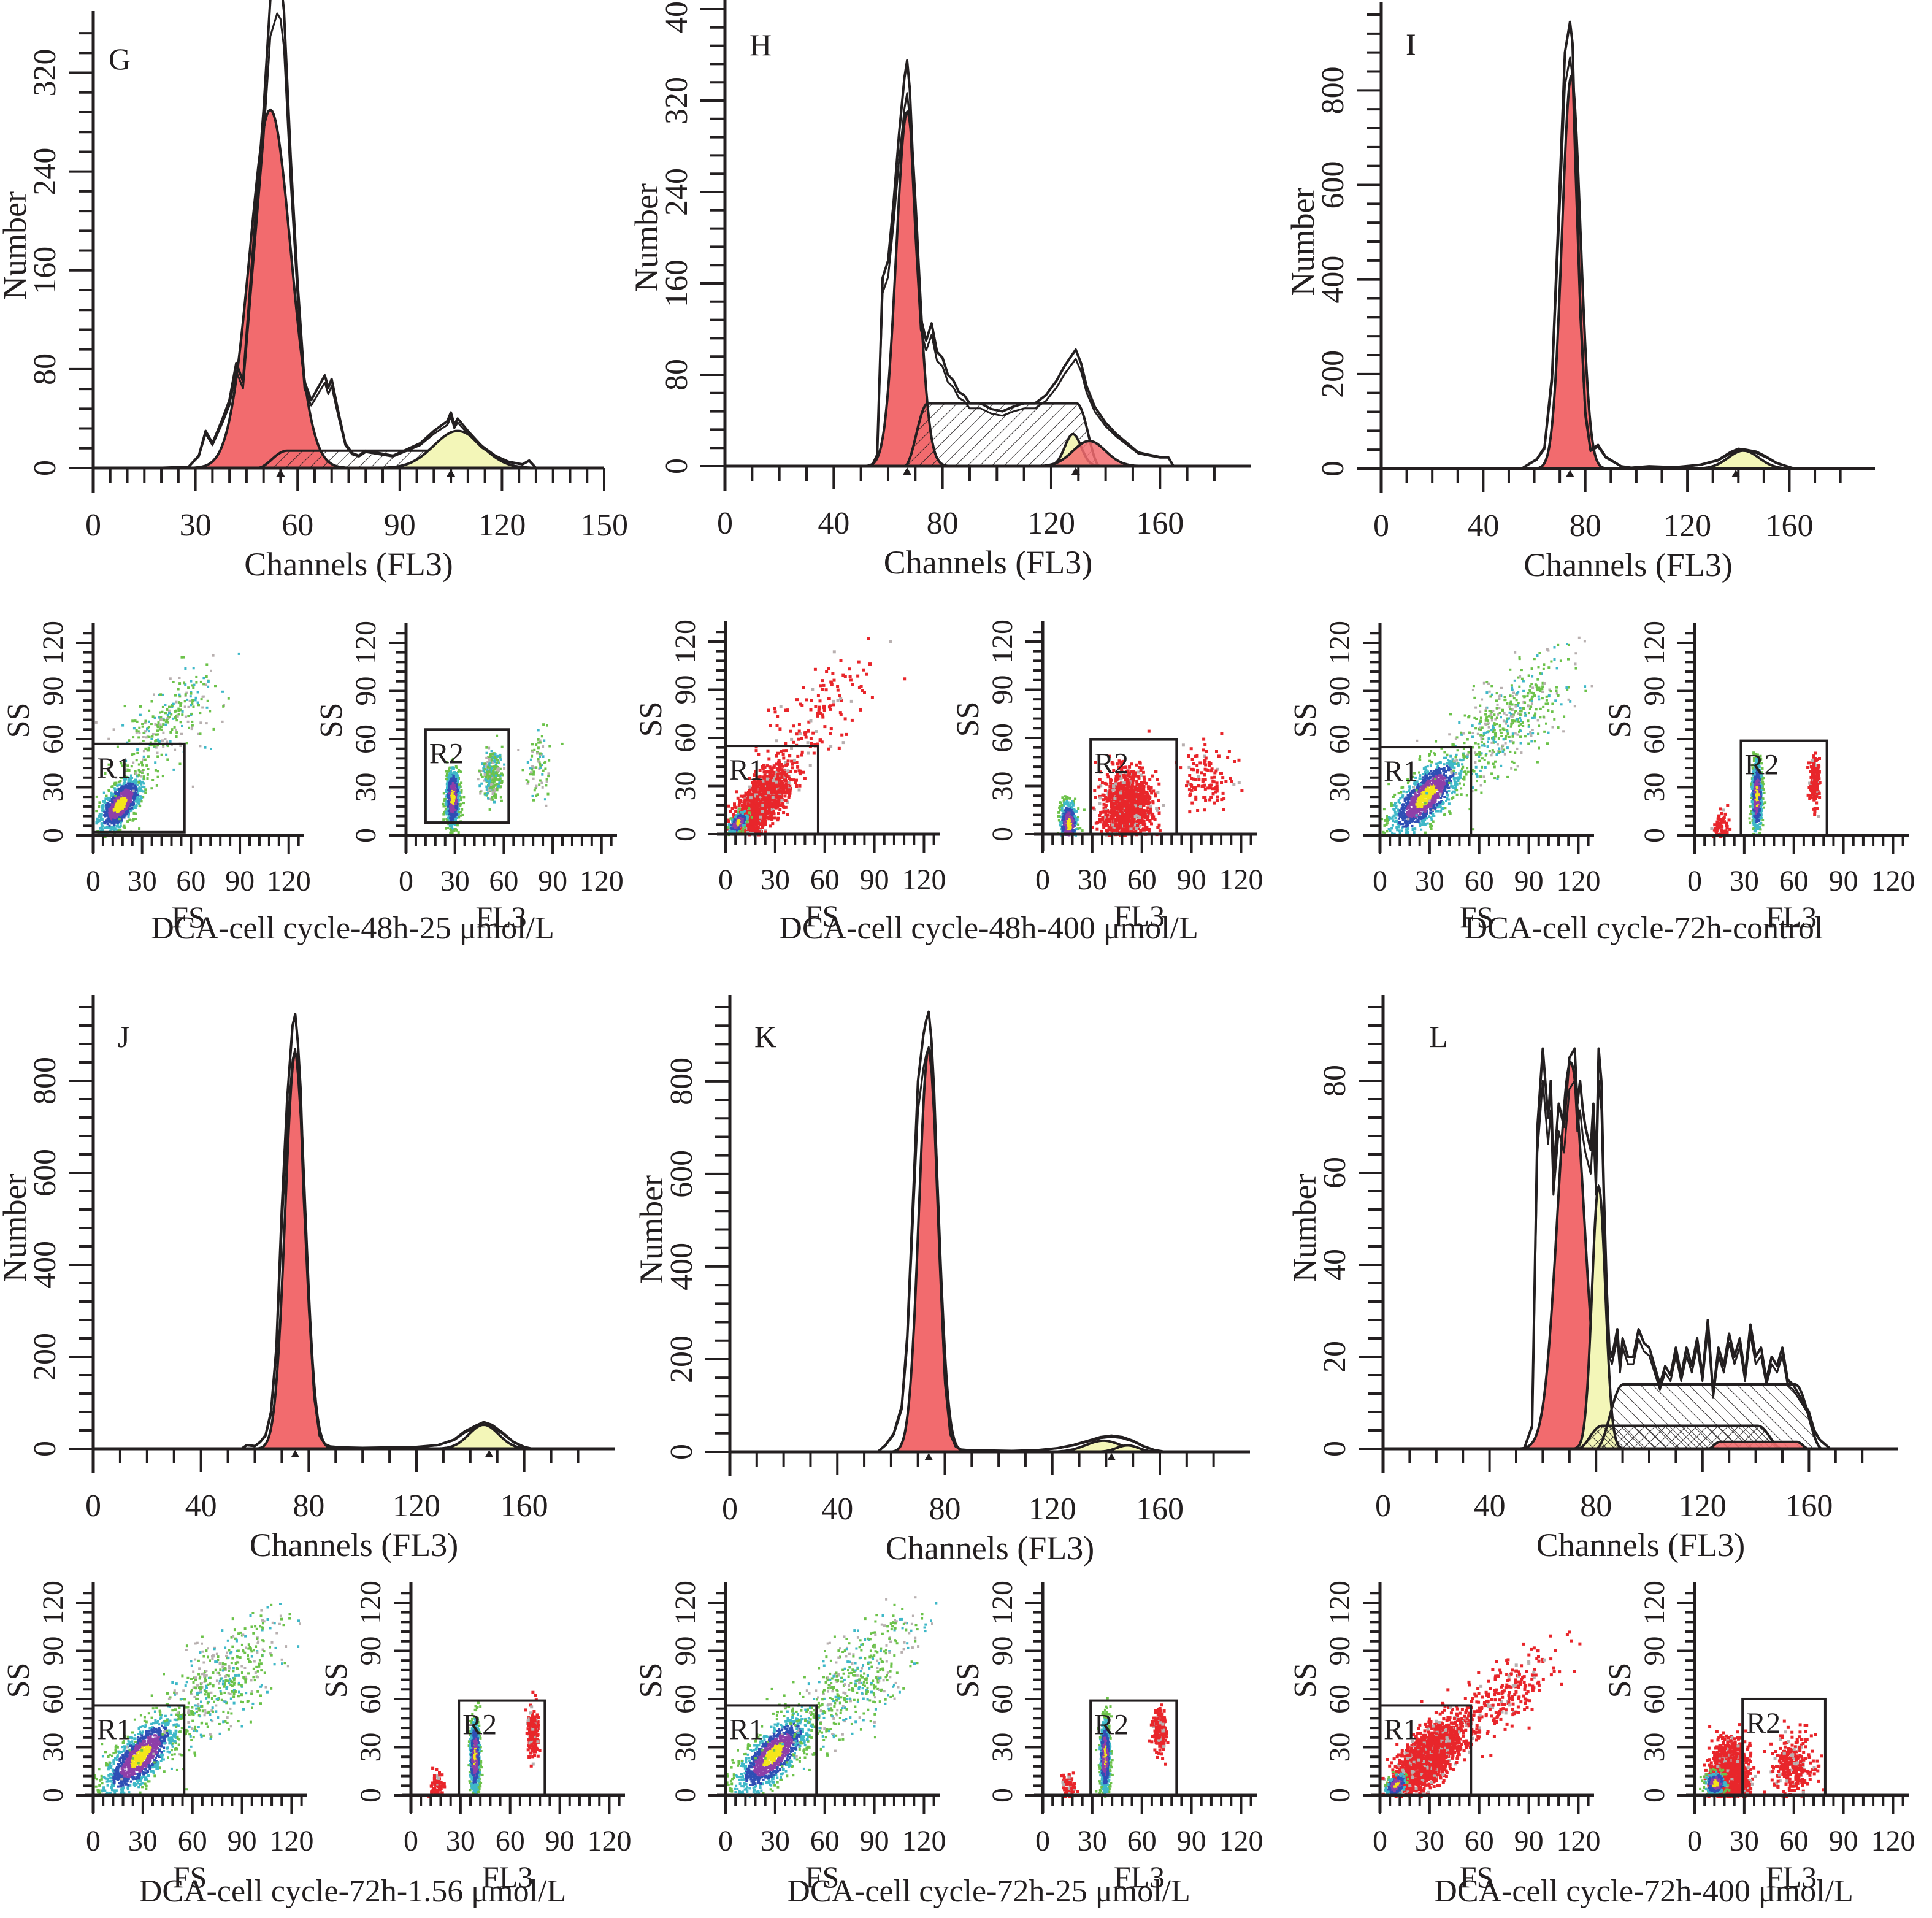  What do you see at coordinates (489, 1453) in the screenshot?
I see `peak-marker-icon` at bounding box center [489, 1453].